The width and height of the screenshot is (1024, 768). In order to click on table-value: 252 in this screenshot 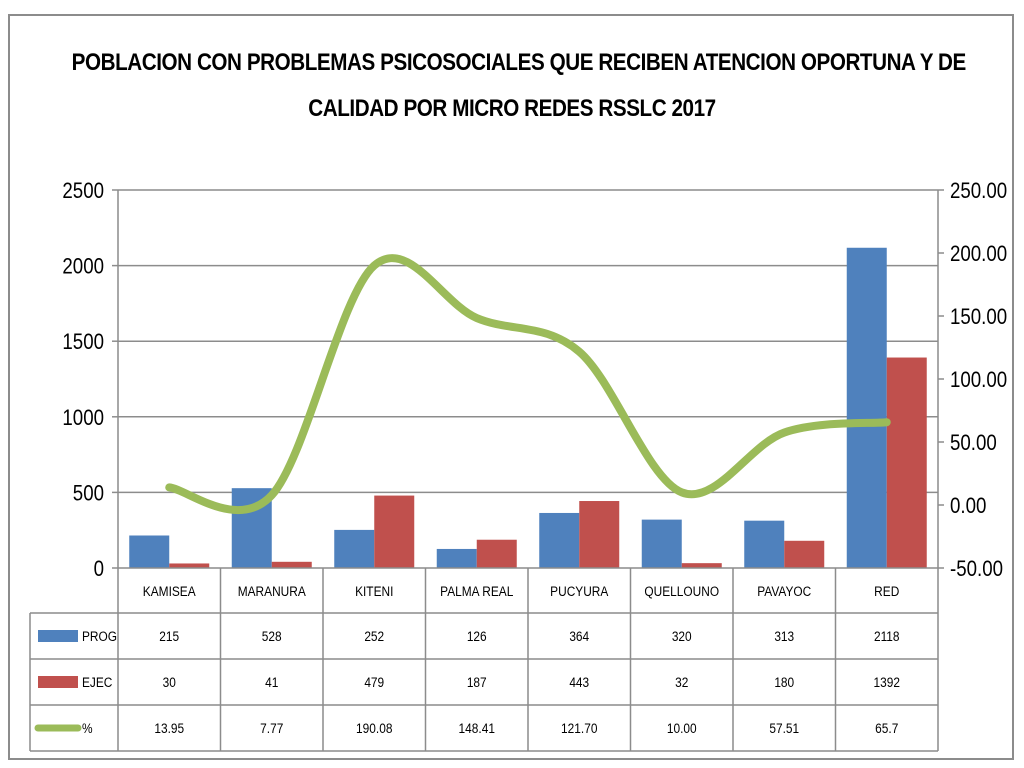, I will do `click(374, 636)`.